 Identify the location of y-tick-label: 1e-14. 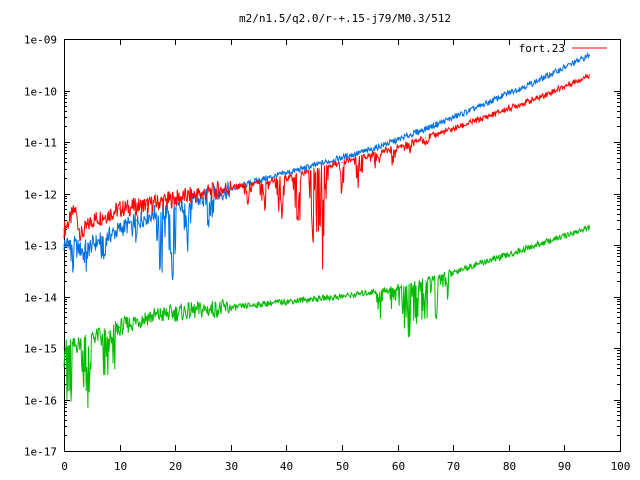
(40, 298).